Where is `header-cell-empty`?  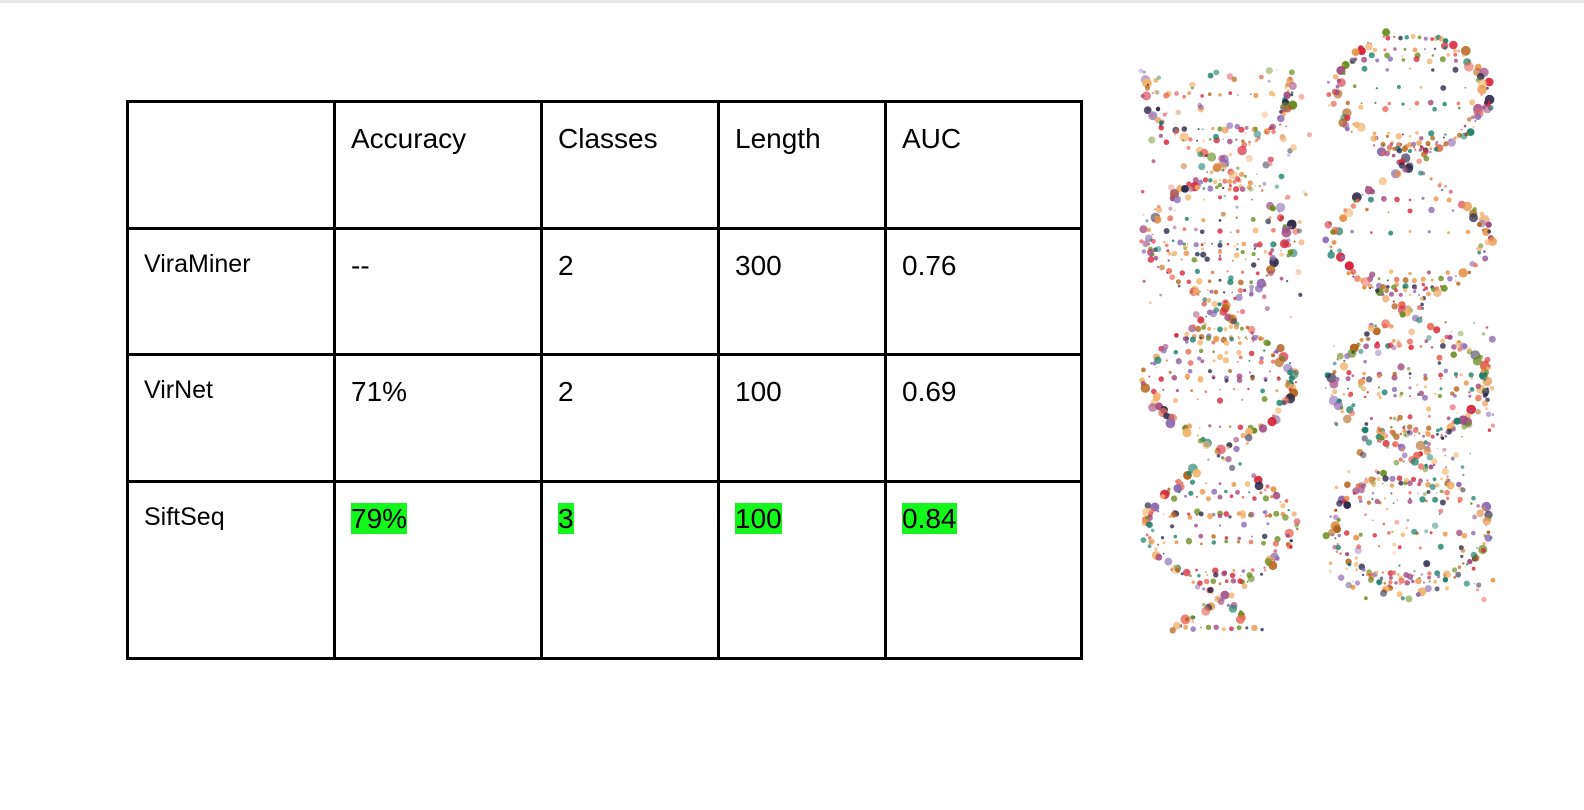
header-cell-empty is located at coordinates (231, 165).